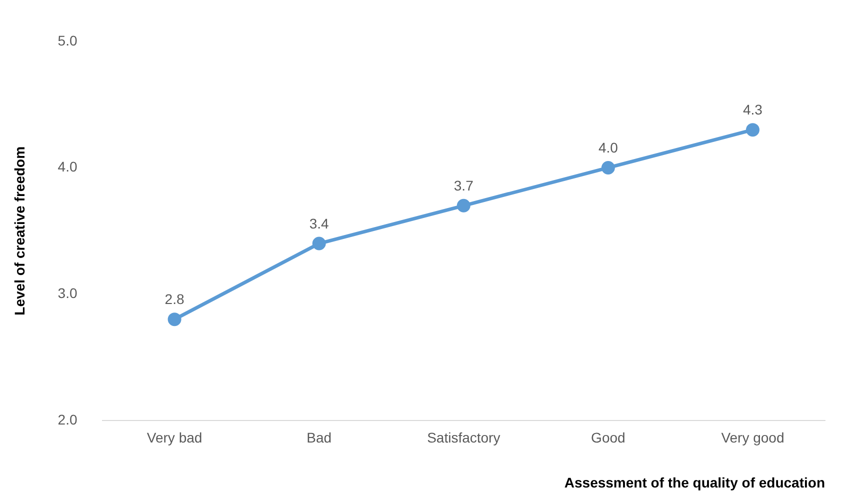  I want to click on y-tick-label: 4.0, so click(68, 166).